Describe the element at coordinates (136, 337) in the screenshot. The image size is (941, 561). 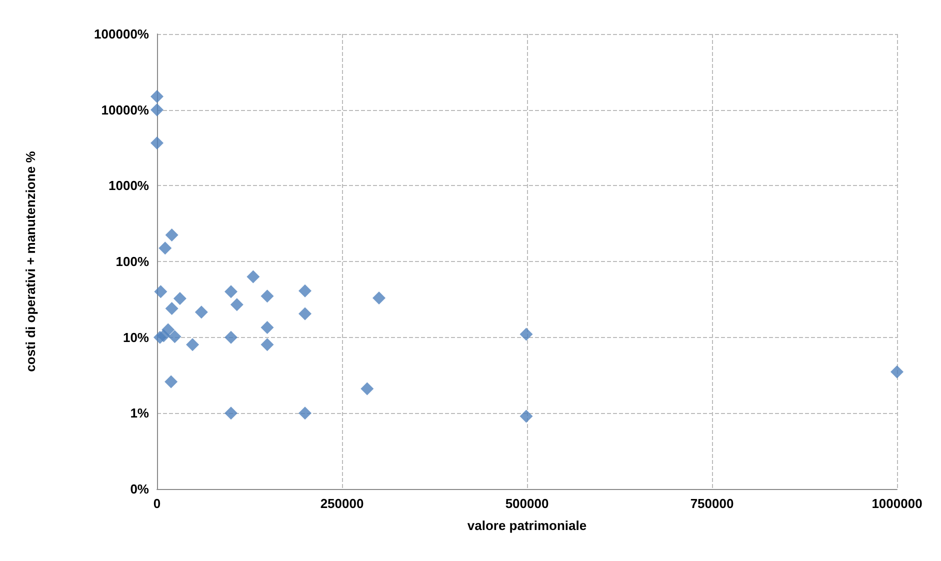
I see `y-tick-label: 10%` at that location.